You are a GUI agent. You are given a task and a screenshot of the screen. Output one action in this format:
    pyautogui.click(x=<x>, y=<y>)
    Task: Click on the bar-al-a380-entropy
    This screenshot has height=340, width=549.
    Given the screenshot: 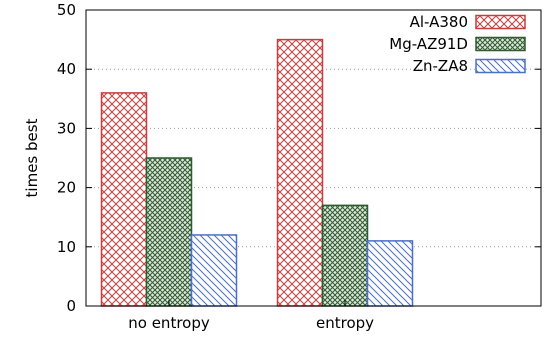 What is the action you would take?
    pyautogui.click(x=300, y=172)
    